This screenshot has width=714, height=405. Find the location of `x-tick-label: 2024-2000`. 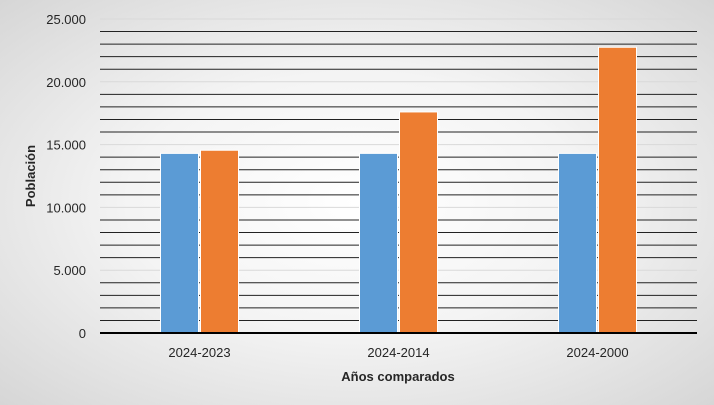

x-tick-label: 2024-2000 is located at coordinates (597, 352).